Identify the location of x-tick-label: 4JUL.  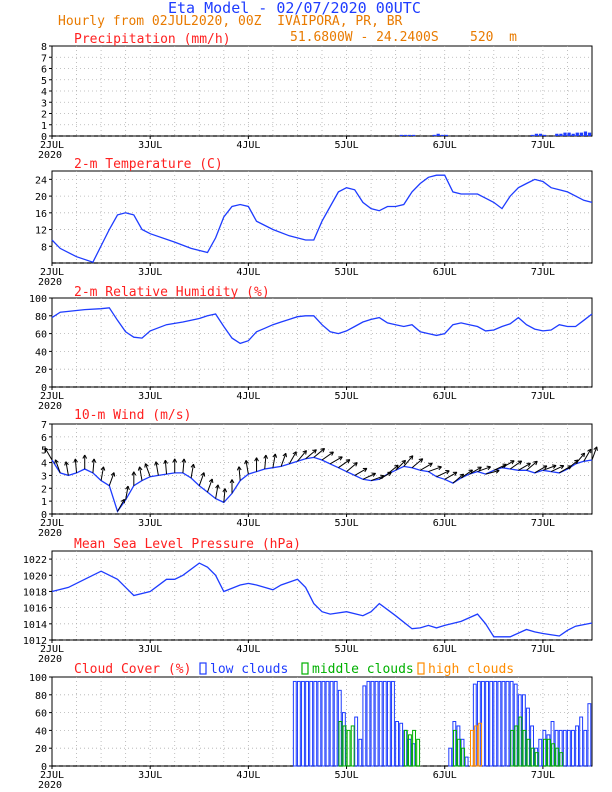
(248, 649).